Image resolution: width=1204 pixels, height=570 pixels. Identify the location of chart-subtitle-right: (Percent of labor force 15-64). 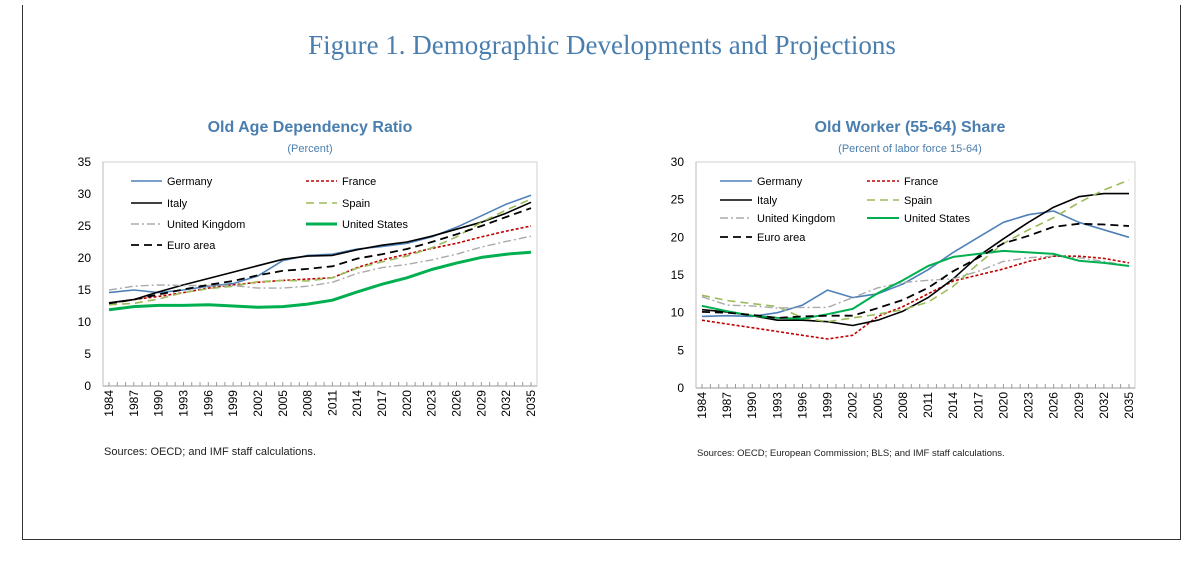
(910, 149).